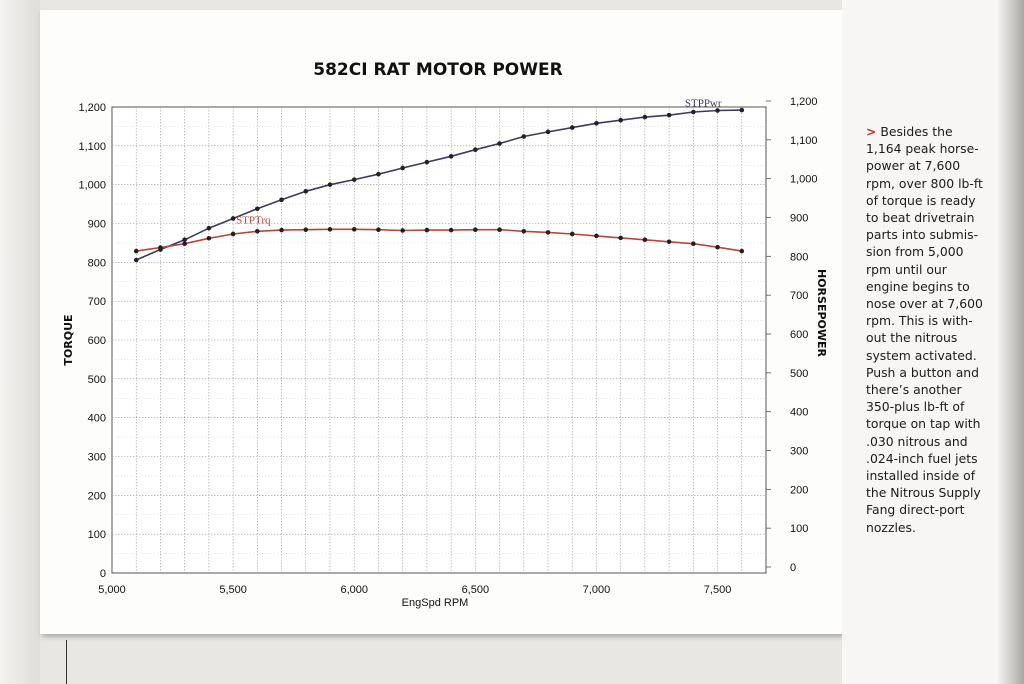 Image resolution: width=1024 pixels, height=684 pixels. What do you see at coordinates (920, 218) in the screenshot?
I see `caption-line: to beat drivetrain` at bounding box center [920, 218].